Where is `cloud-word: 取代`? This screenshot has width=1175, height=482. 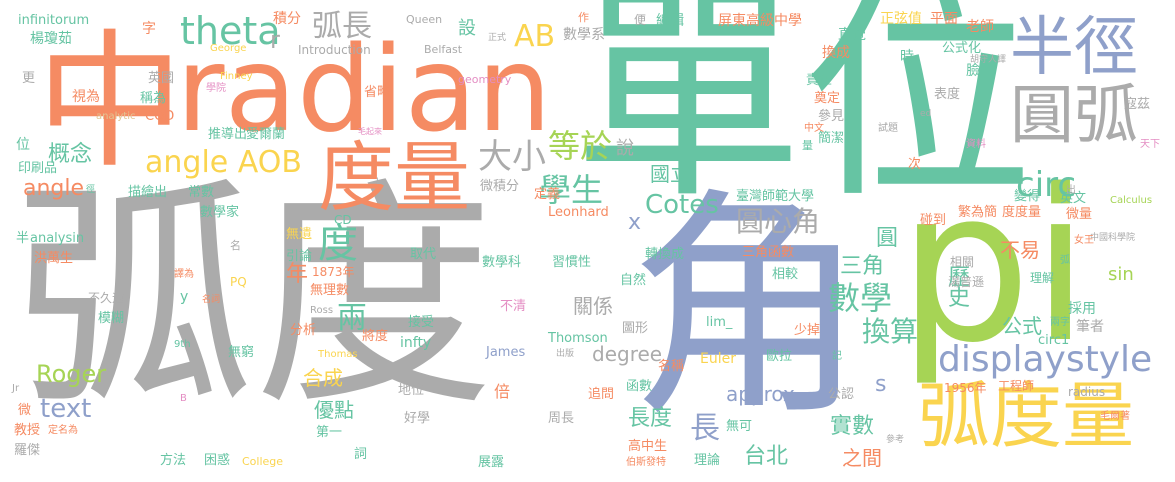 cloud-word: 取代 is located at coordinates (423, 254).